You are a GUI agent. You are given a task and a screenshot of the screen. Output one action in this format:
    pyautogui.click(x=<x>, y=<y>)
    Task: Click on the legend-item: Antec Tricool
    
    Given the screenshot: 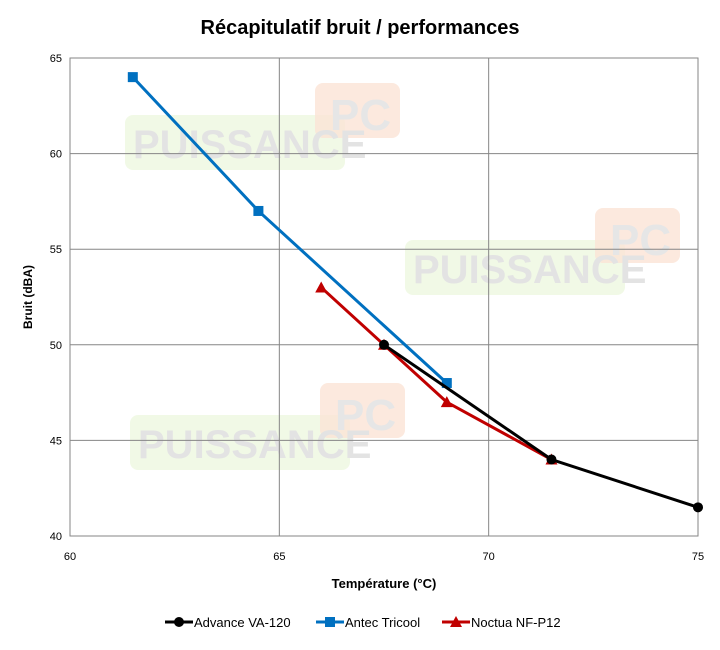 What is the action you would take?
    pyautogui.click(x=368, y=622)
    